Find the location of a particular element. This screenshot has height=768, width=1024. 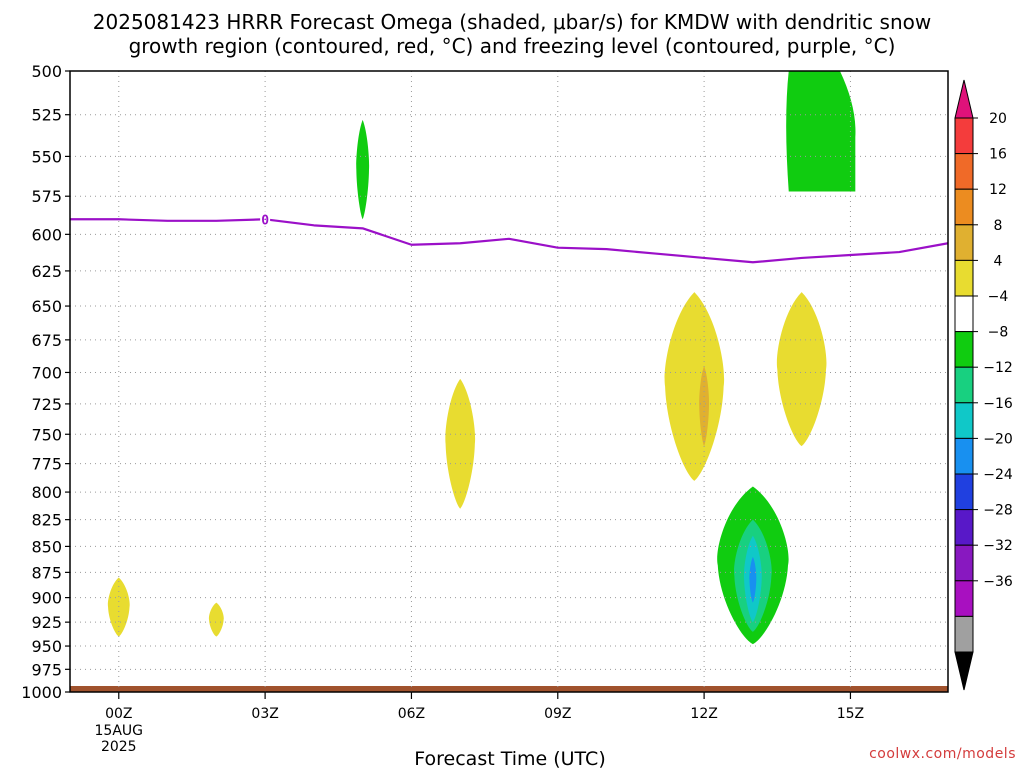

y-tick-label-500: 500 is located at coordinates (46, 71).